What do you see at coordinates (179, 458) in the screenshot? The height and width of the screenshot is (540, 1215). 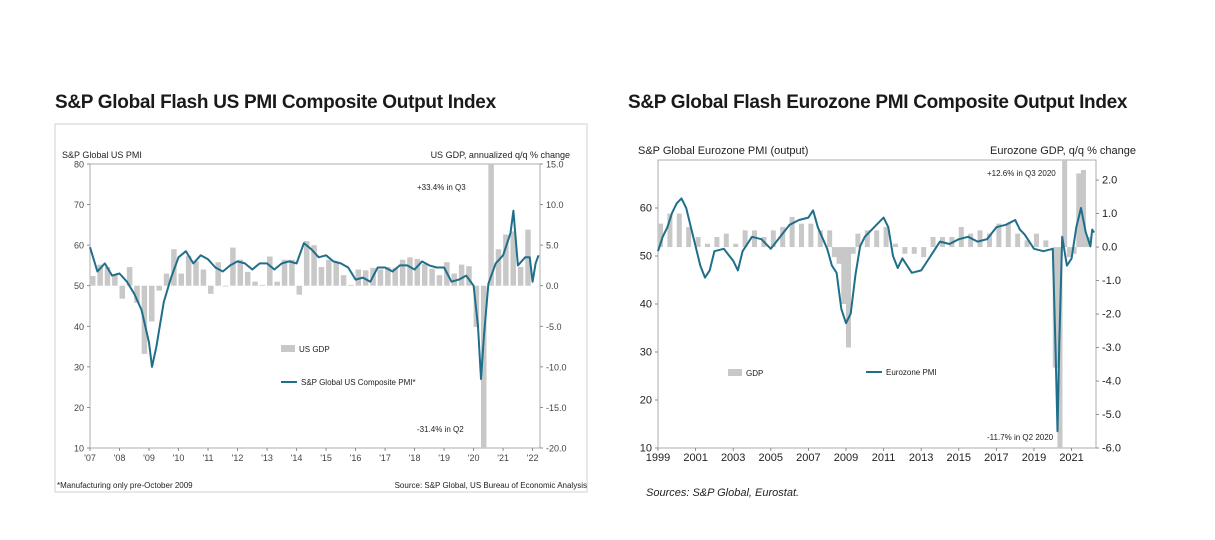 I see `x-tick-label: '10` at bounding box center [179, 458].